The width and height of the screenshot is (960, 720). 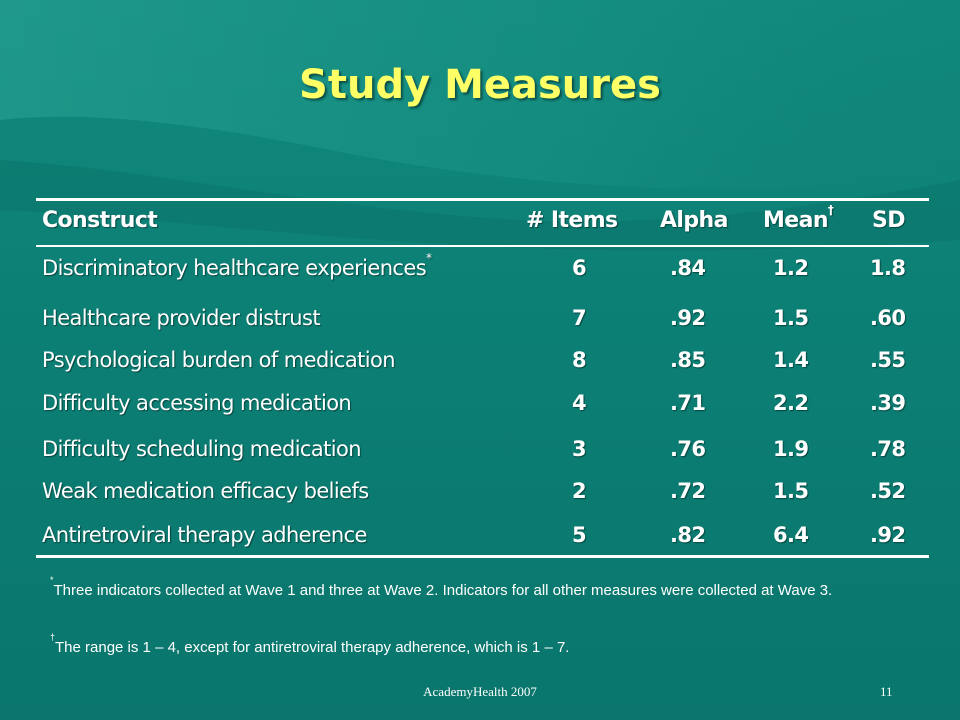 I want to click on footer-source: AcademyHealth 2007, so click(x=480, y=691).